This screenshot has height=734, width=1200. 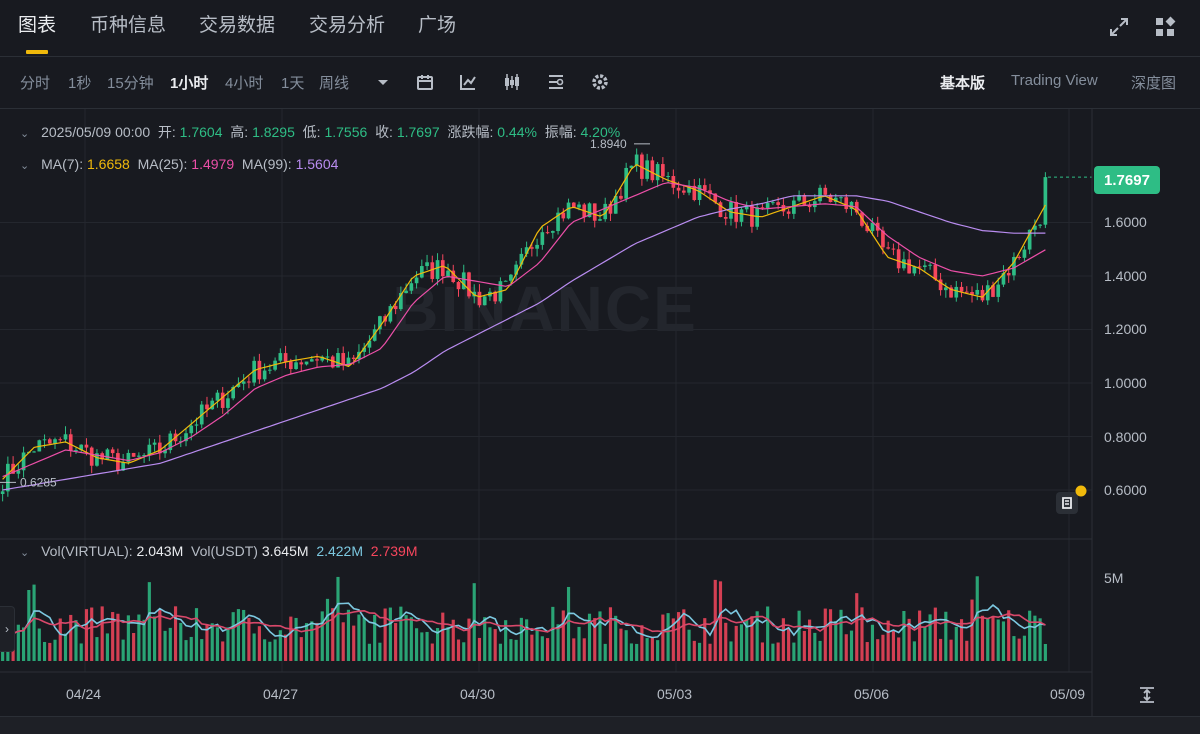 I want to click on timeframe-15m: 15分钟, so click(x=130, y=83).